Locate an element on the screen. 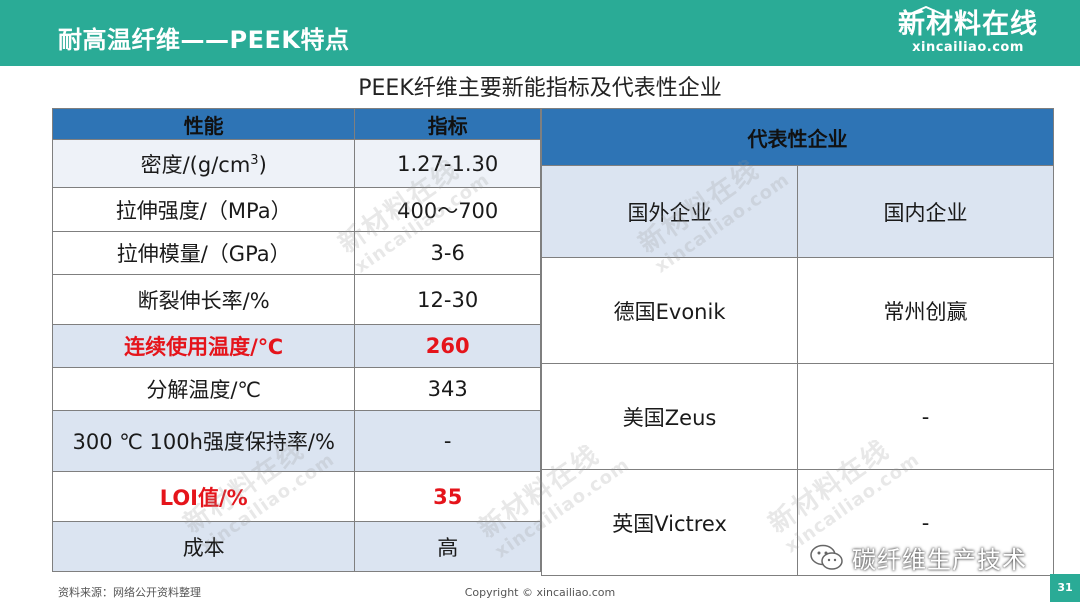  value-cell: 3-6 is located at coordinates (447, 253).